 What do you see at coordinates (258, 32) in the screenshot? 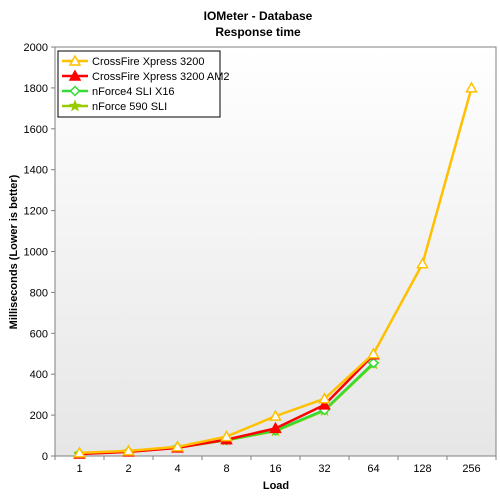
I see `chart-subtitle: Response time` at bounding box center [258, 32].